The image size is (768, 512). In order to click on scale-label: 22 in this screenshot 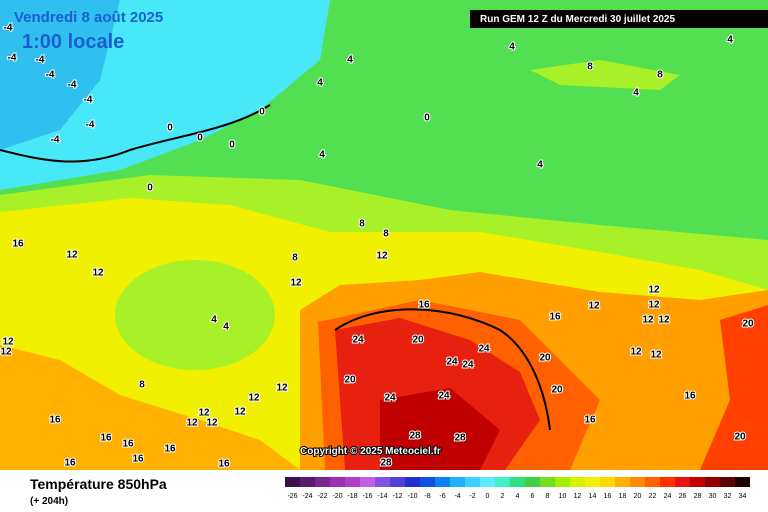, I will do `click(653, 496)`.